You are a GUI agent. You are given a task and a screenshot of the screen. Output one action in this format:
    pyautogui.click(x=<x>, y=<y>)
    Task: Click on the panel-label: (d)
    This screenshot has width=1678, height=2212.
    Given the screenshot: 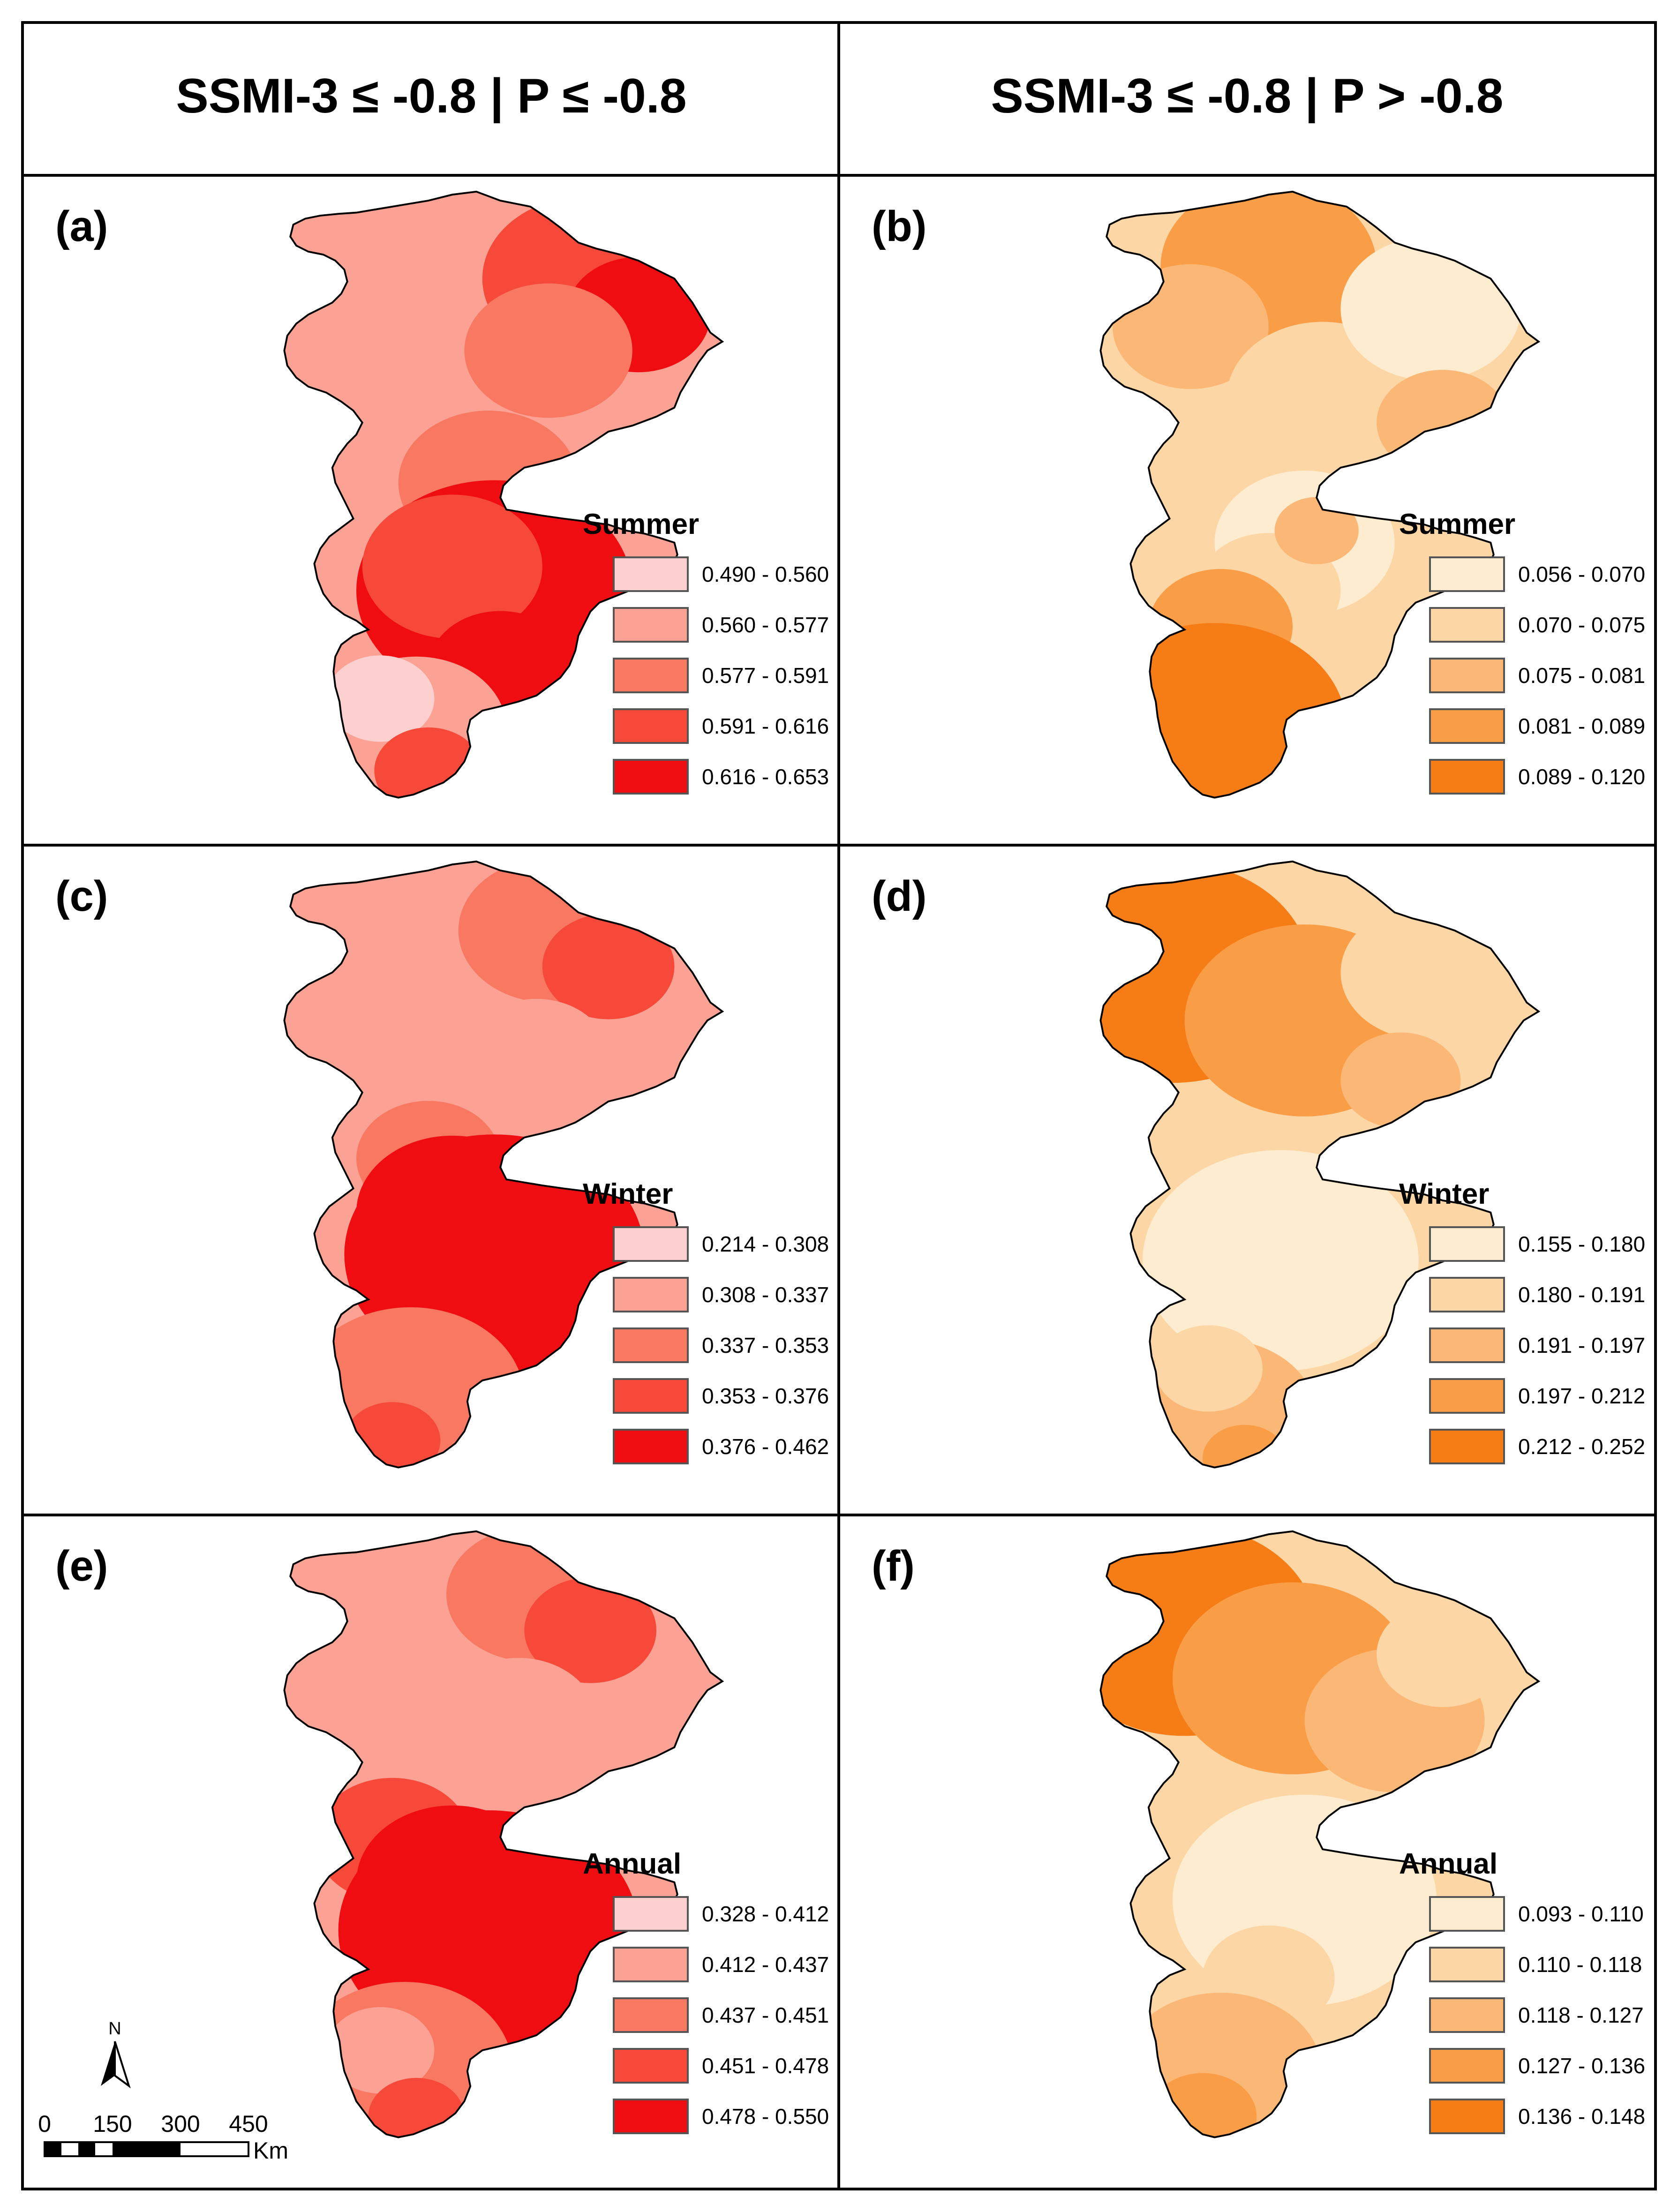 What is the action you would take?
    pyautogui.click(x=899, y=896)
    